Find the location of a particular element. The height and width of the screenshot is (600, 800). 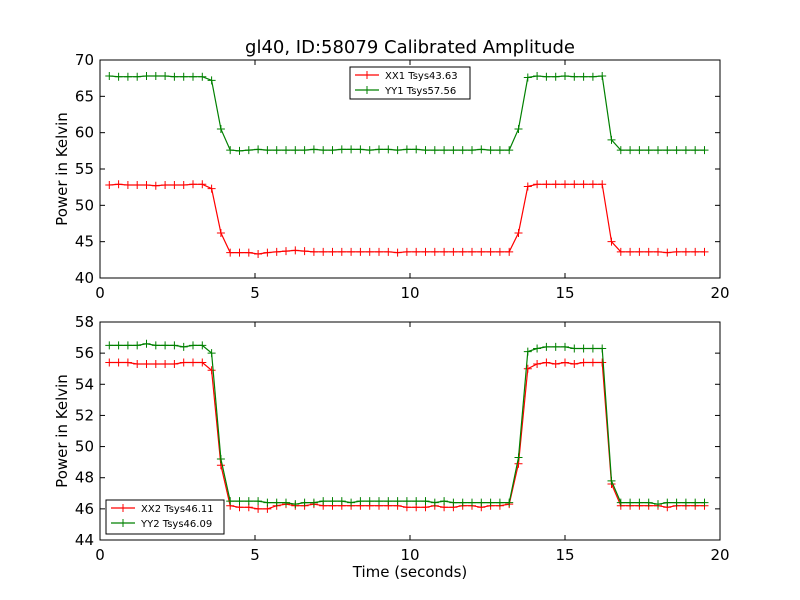

x-tick-label: 10 is located at coordinates (409, 555).